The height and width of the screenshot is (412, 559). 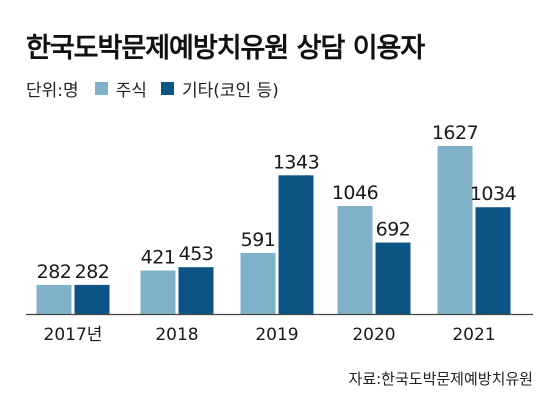 I want to click on data-label-other-0: 282, so click(x=92, y=272).